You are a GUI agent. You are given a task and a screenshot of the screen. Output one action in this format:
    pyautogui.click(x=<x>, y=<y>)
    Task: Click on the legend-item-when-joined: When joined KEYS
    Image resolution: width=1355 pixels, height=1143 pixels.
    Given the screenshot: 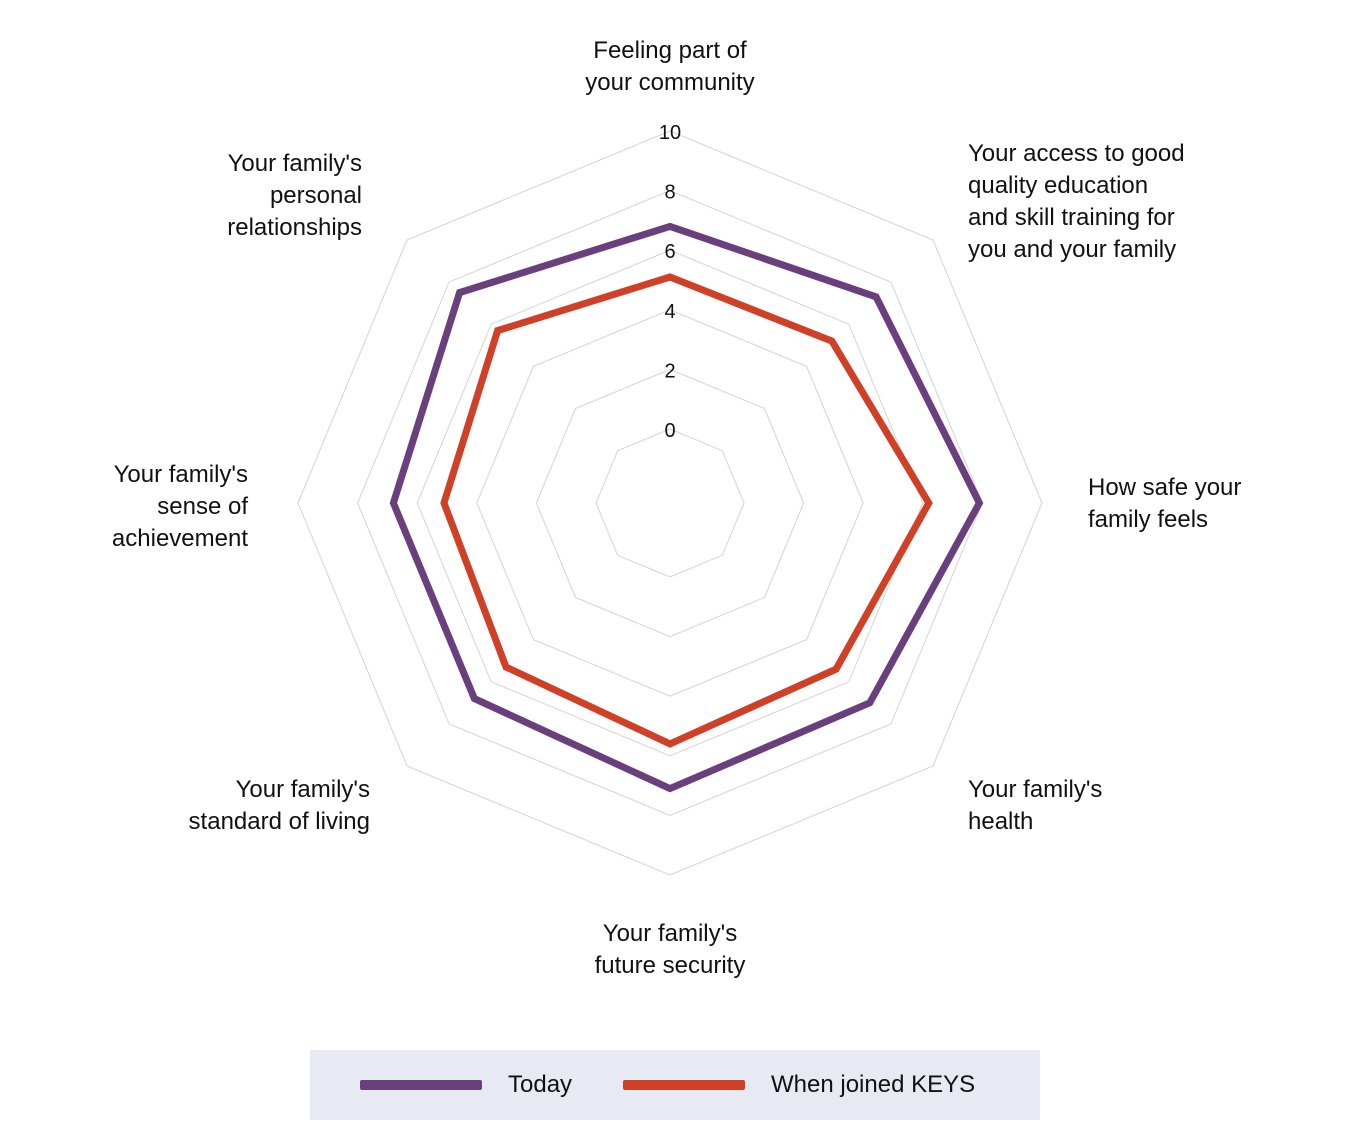 What is the action you would take?
    pyautogui.click(x=799, y=1085)
    